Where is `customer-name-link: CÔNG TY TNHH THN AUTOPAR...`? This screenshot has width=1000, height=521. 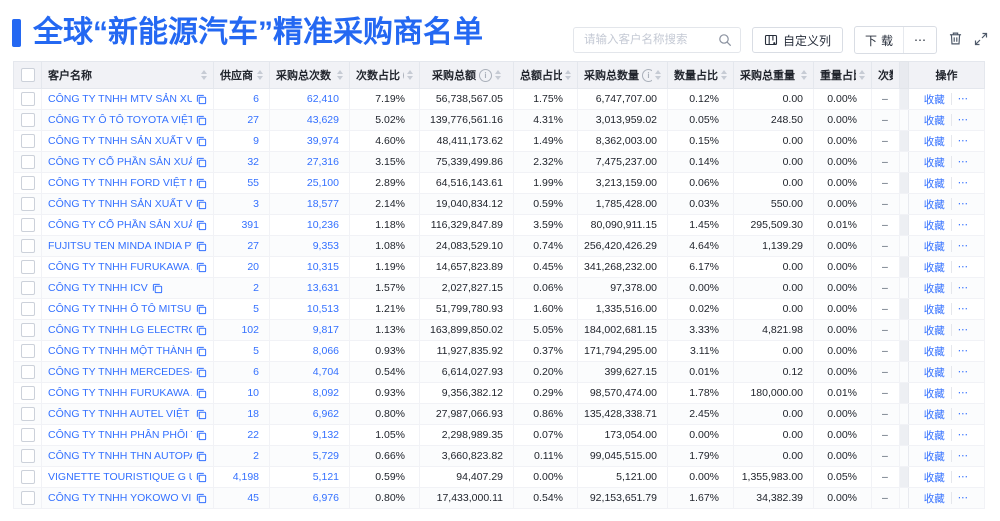
customer-name-link: CÔNG TY TNHH THN AUTOPAR... is located at coordinates (120, 456).